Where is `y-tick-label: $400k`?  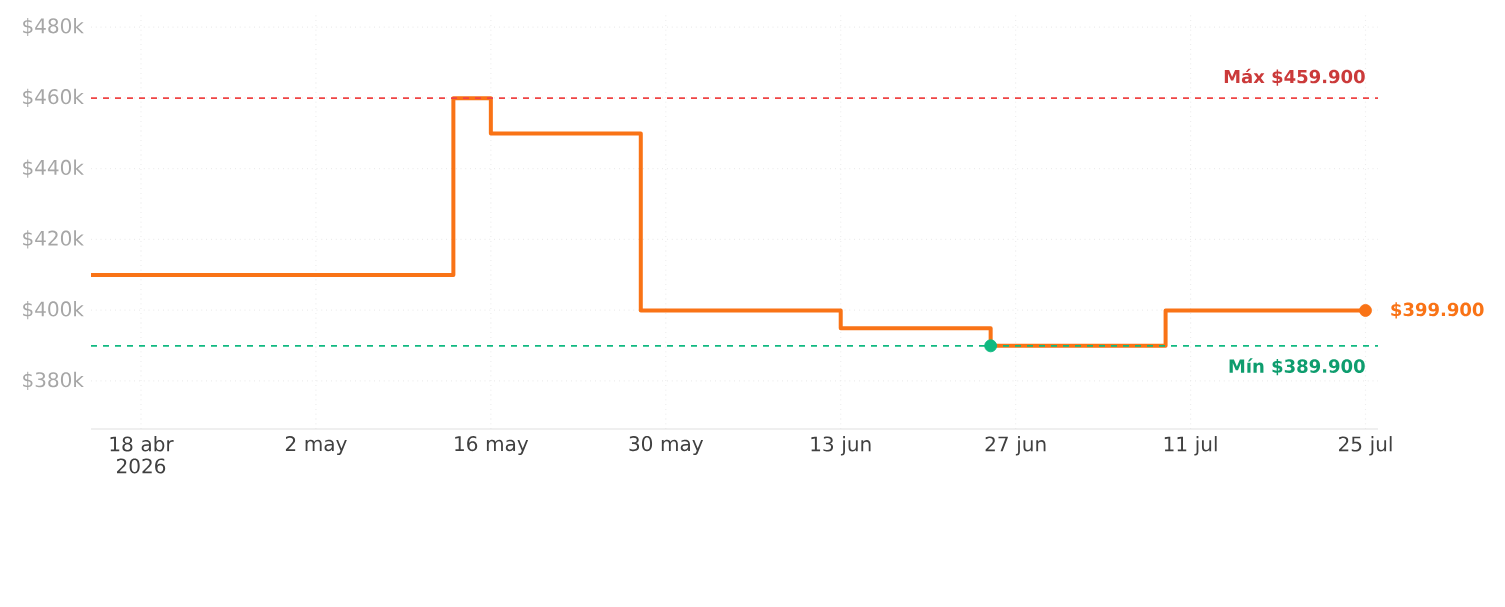 y-tick-label: $400k is located at coordinates (53, 310).